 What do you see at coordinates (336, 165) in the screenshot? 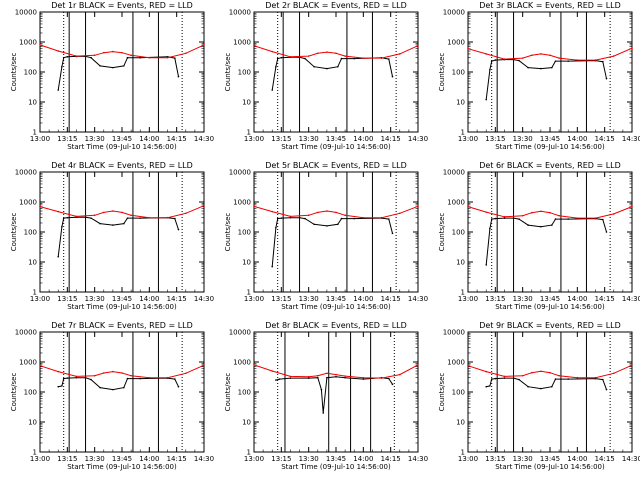
I see `chart-title: Det 5r BLACK = Events, RED = LLD` at bounding box center [336, 165].